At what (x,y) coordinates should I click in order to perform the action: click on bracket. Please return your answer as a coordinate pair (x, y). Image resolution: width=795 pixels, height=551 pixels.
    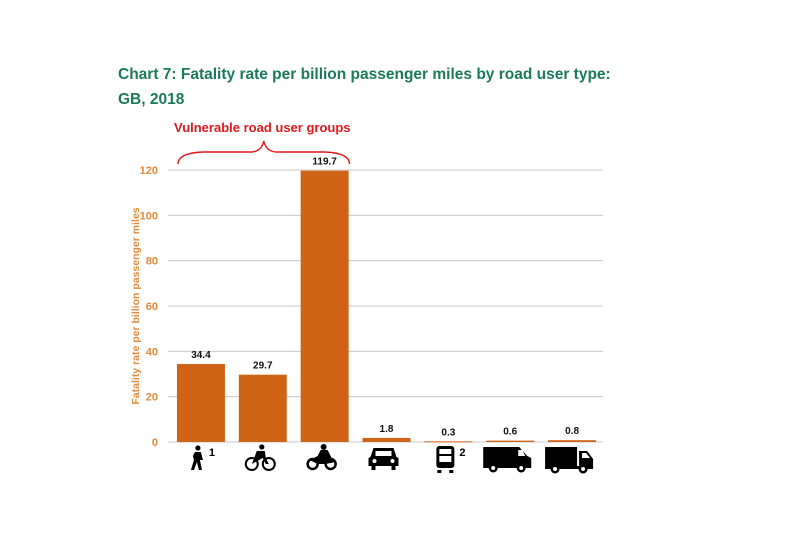
    Looking at the image, I should click on (264, 152).